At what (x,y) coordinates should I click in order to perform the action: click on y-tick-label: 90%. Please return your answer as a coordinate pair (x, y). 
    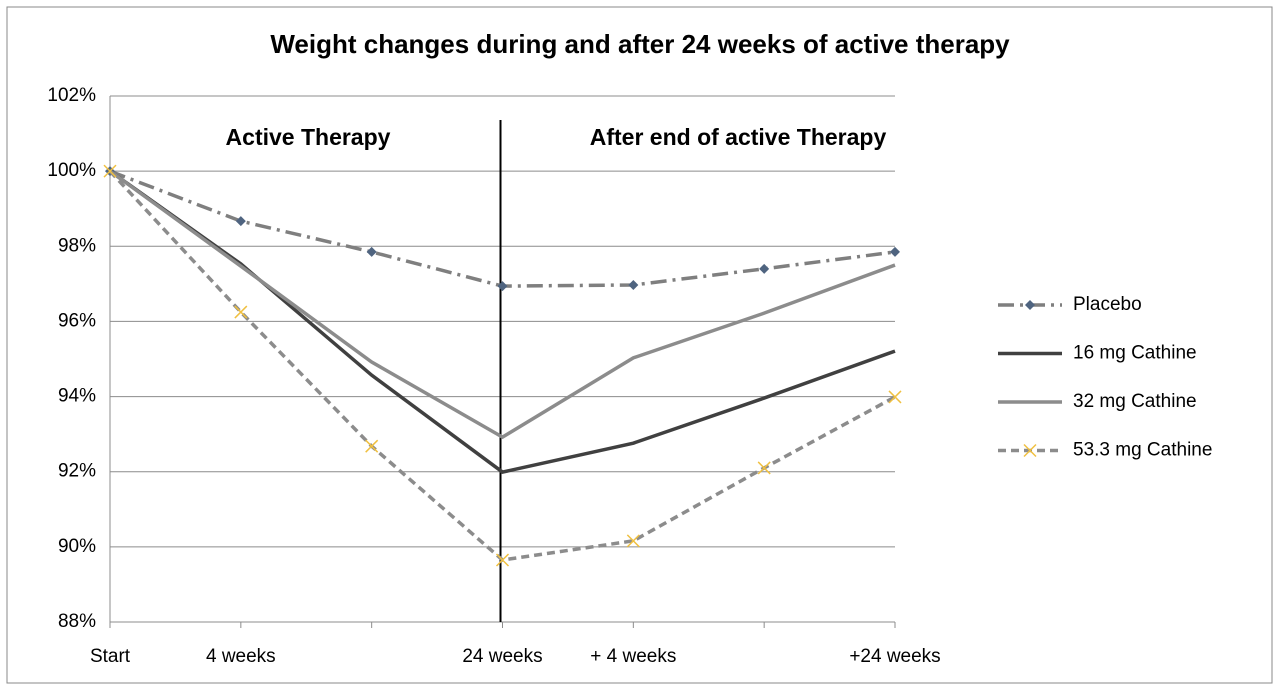
    Looking at the image, I should click on (77, 546).